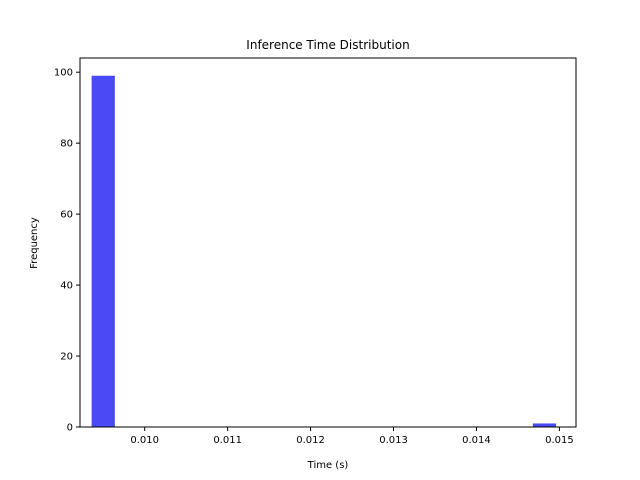  What do you see at coordinates (66, 357) in the screenshot?
I see `y-tick-label: 20` at bounding box center [66, 357].